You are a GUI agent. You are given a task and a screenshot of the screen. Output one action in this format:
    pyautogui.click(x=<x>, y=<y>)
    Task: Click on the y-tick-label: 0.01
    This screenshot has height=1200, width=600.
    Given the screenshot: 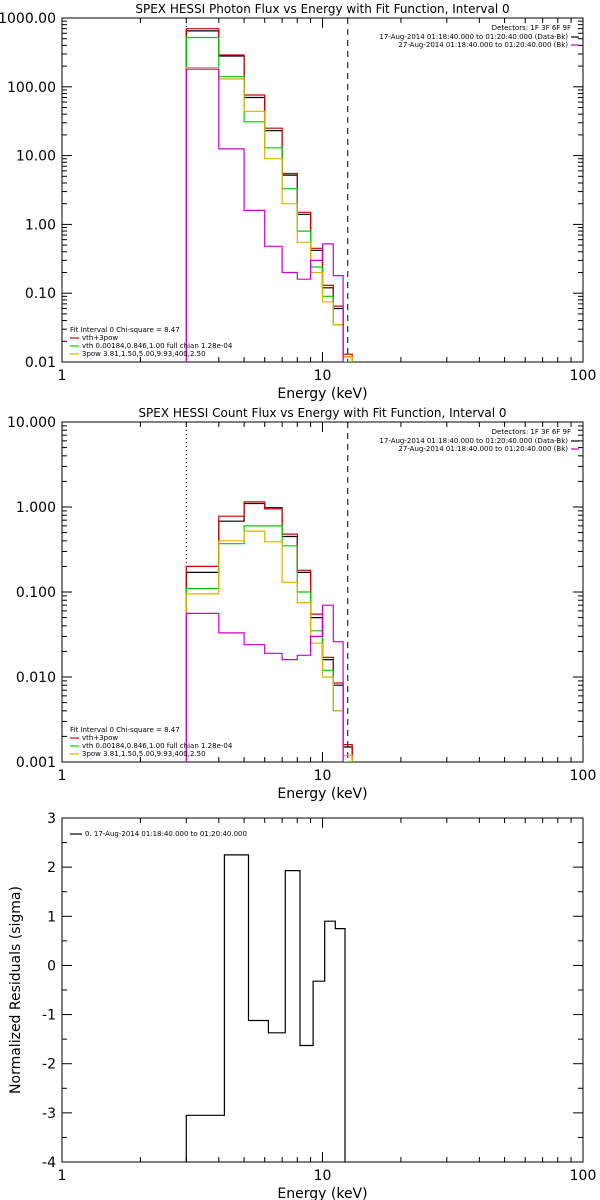 What is the action you would take?
    pyautogui.click(x=40, y=363)
    